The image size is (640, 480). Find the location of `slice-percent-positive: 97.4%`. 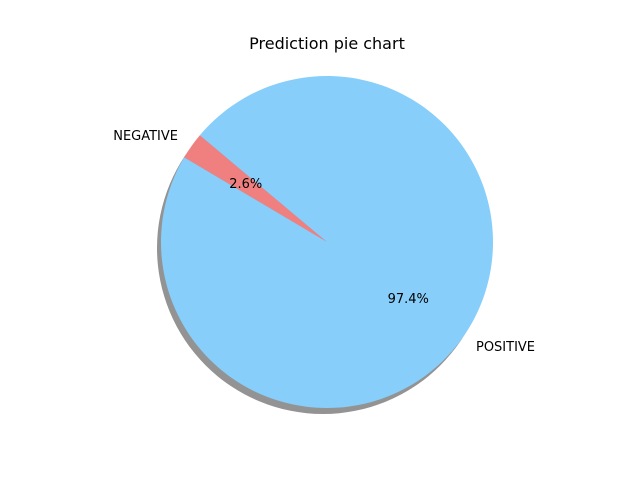

slice-percent-positive: 97.4% is located at coordinates (408, 299).